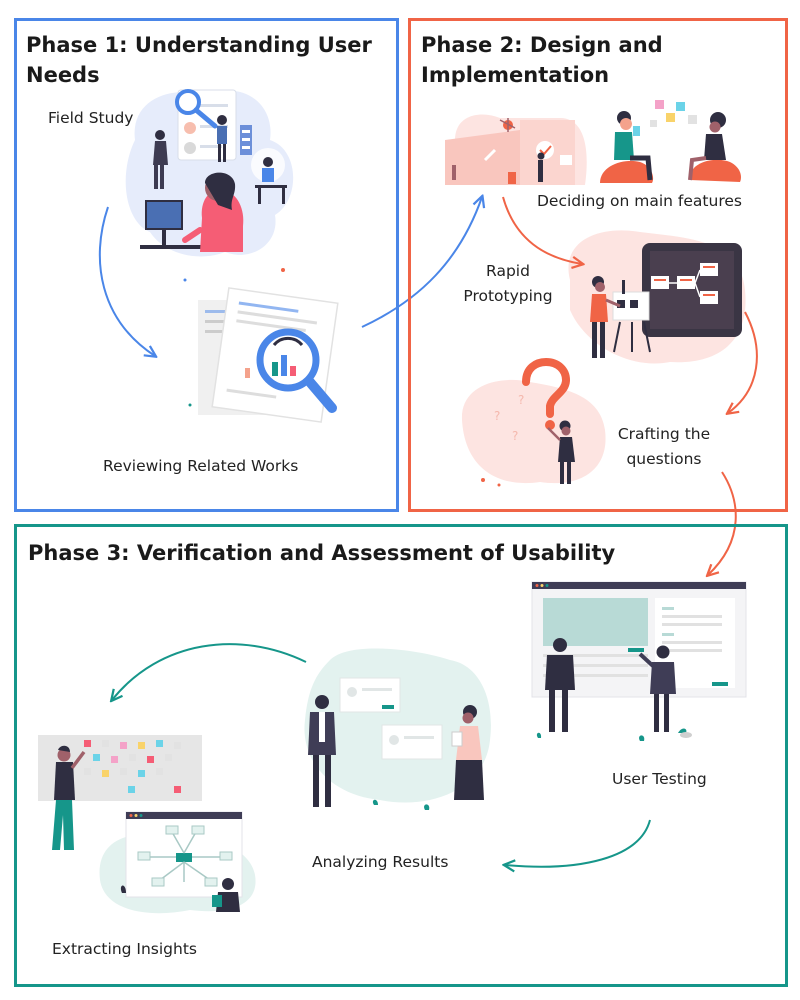 Image resolution: width=800 pixels, height=1000 pixels. What do you see at coordinates (542, 230) in the screenshot?
I see `arrow-features-to-prototyping` at bounding box center [542, 230].